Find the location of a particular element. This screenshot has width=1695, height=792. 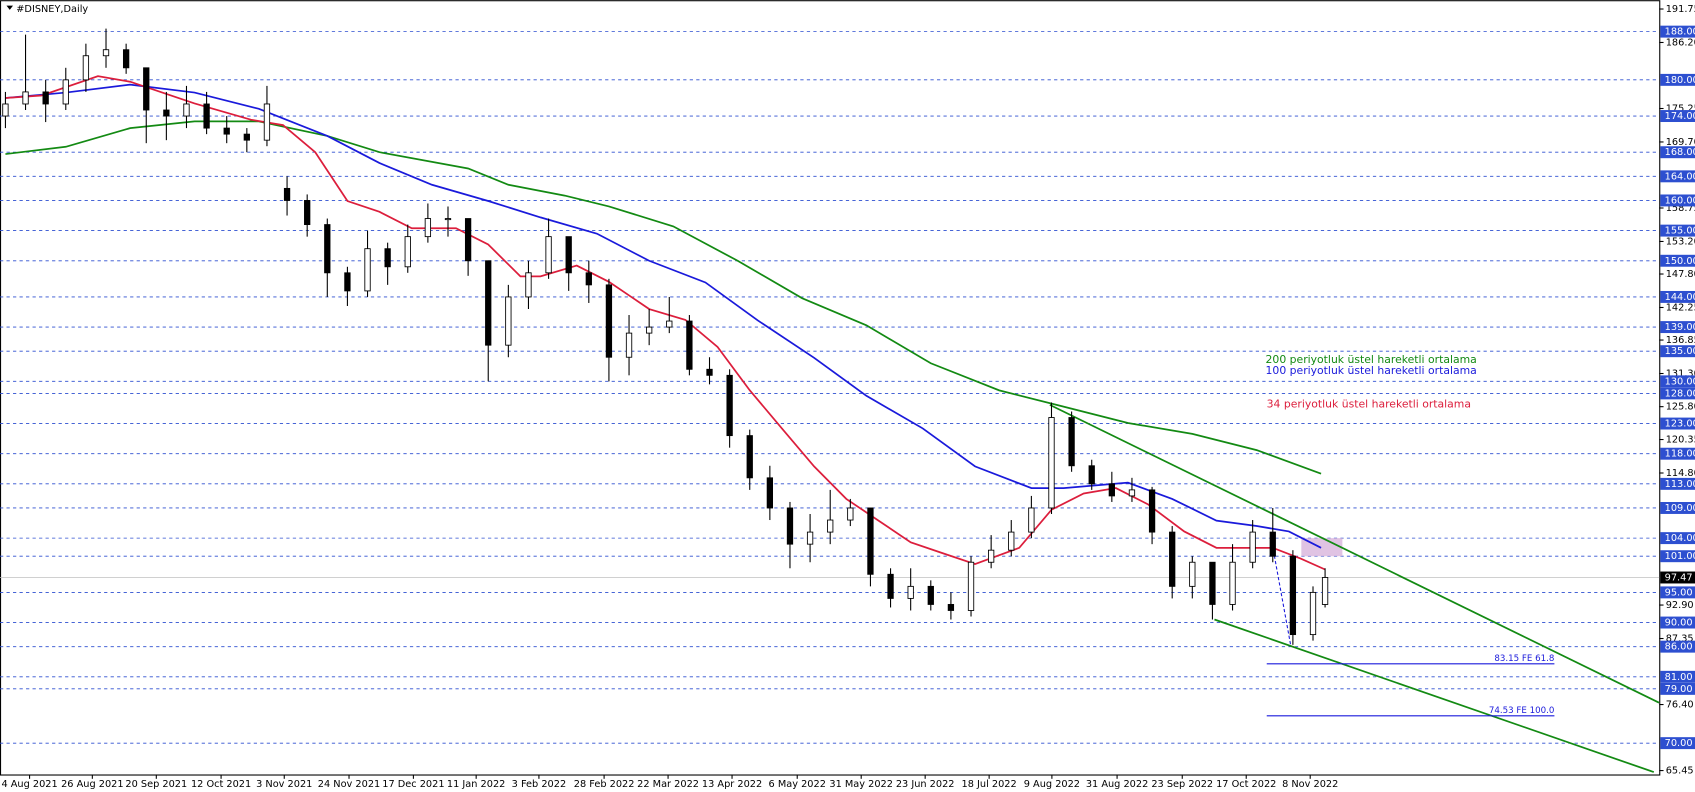

chart-title: #DISNEY,Daily is located at coordinates (52, 9).